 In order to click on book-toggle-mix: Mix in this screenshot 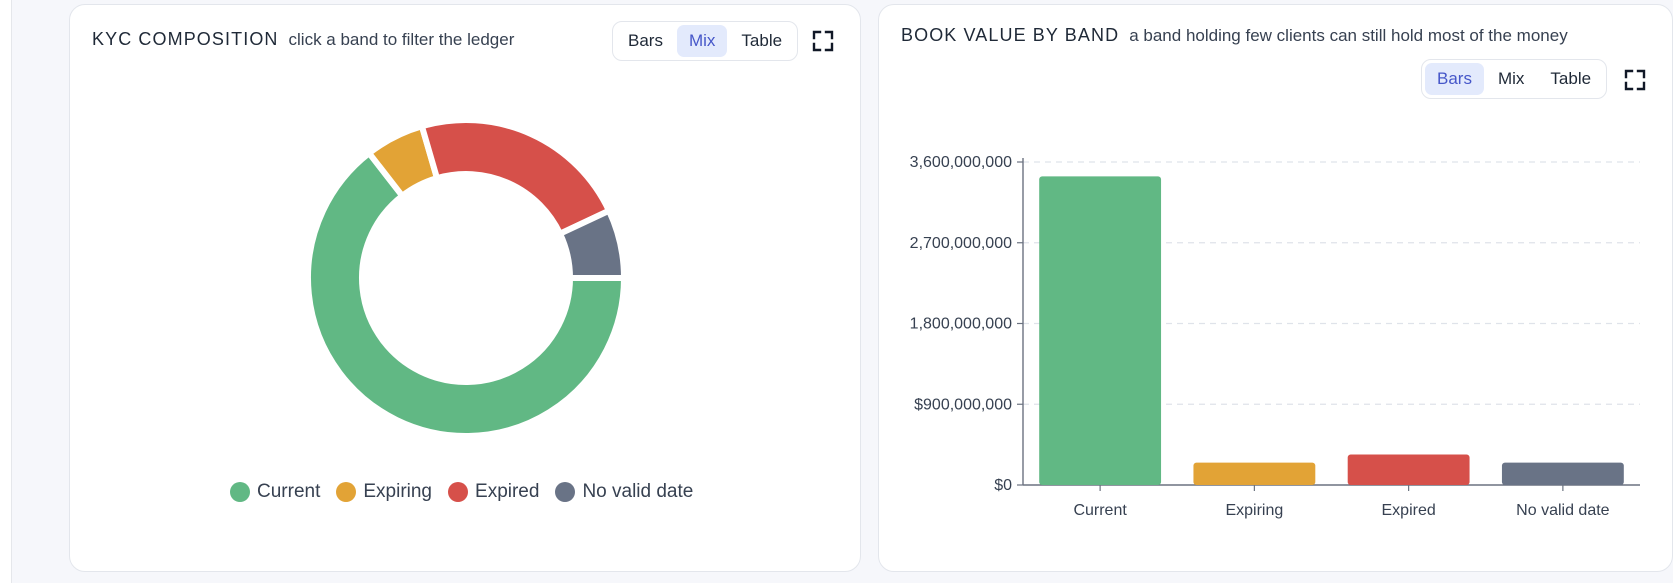, I will do `click(1511, 78)`.